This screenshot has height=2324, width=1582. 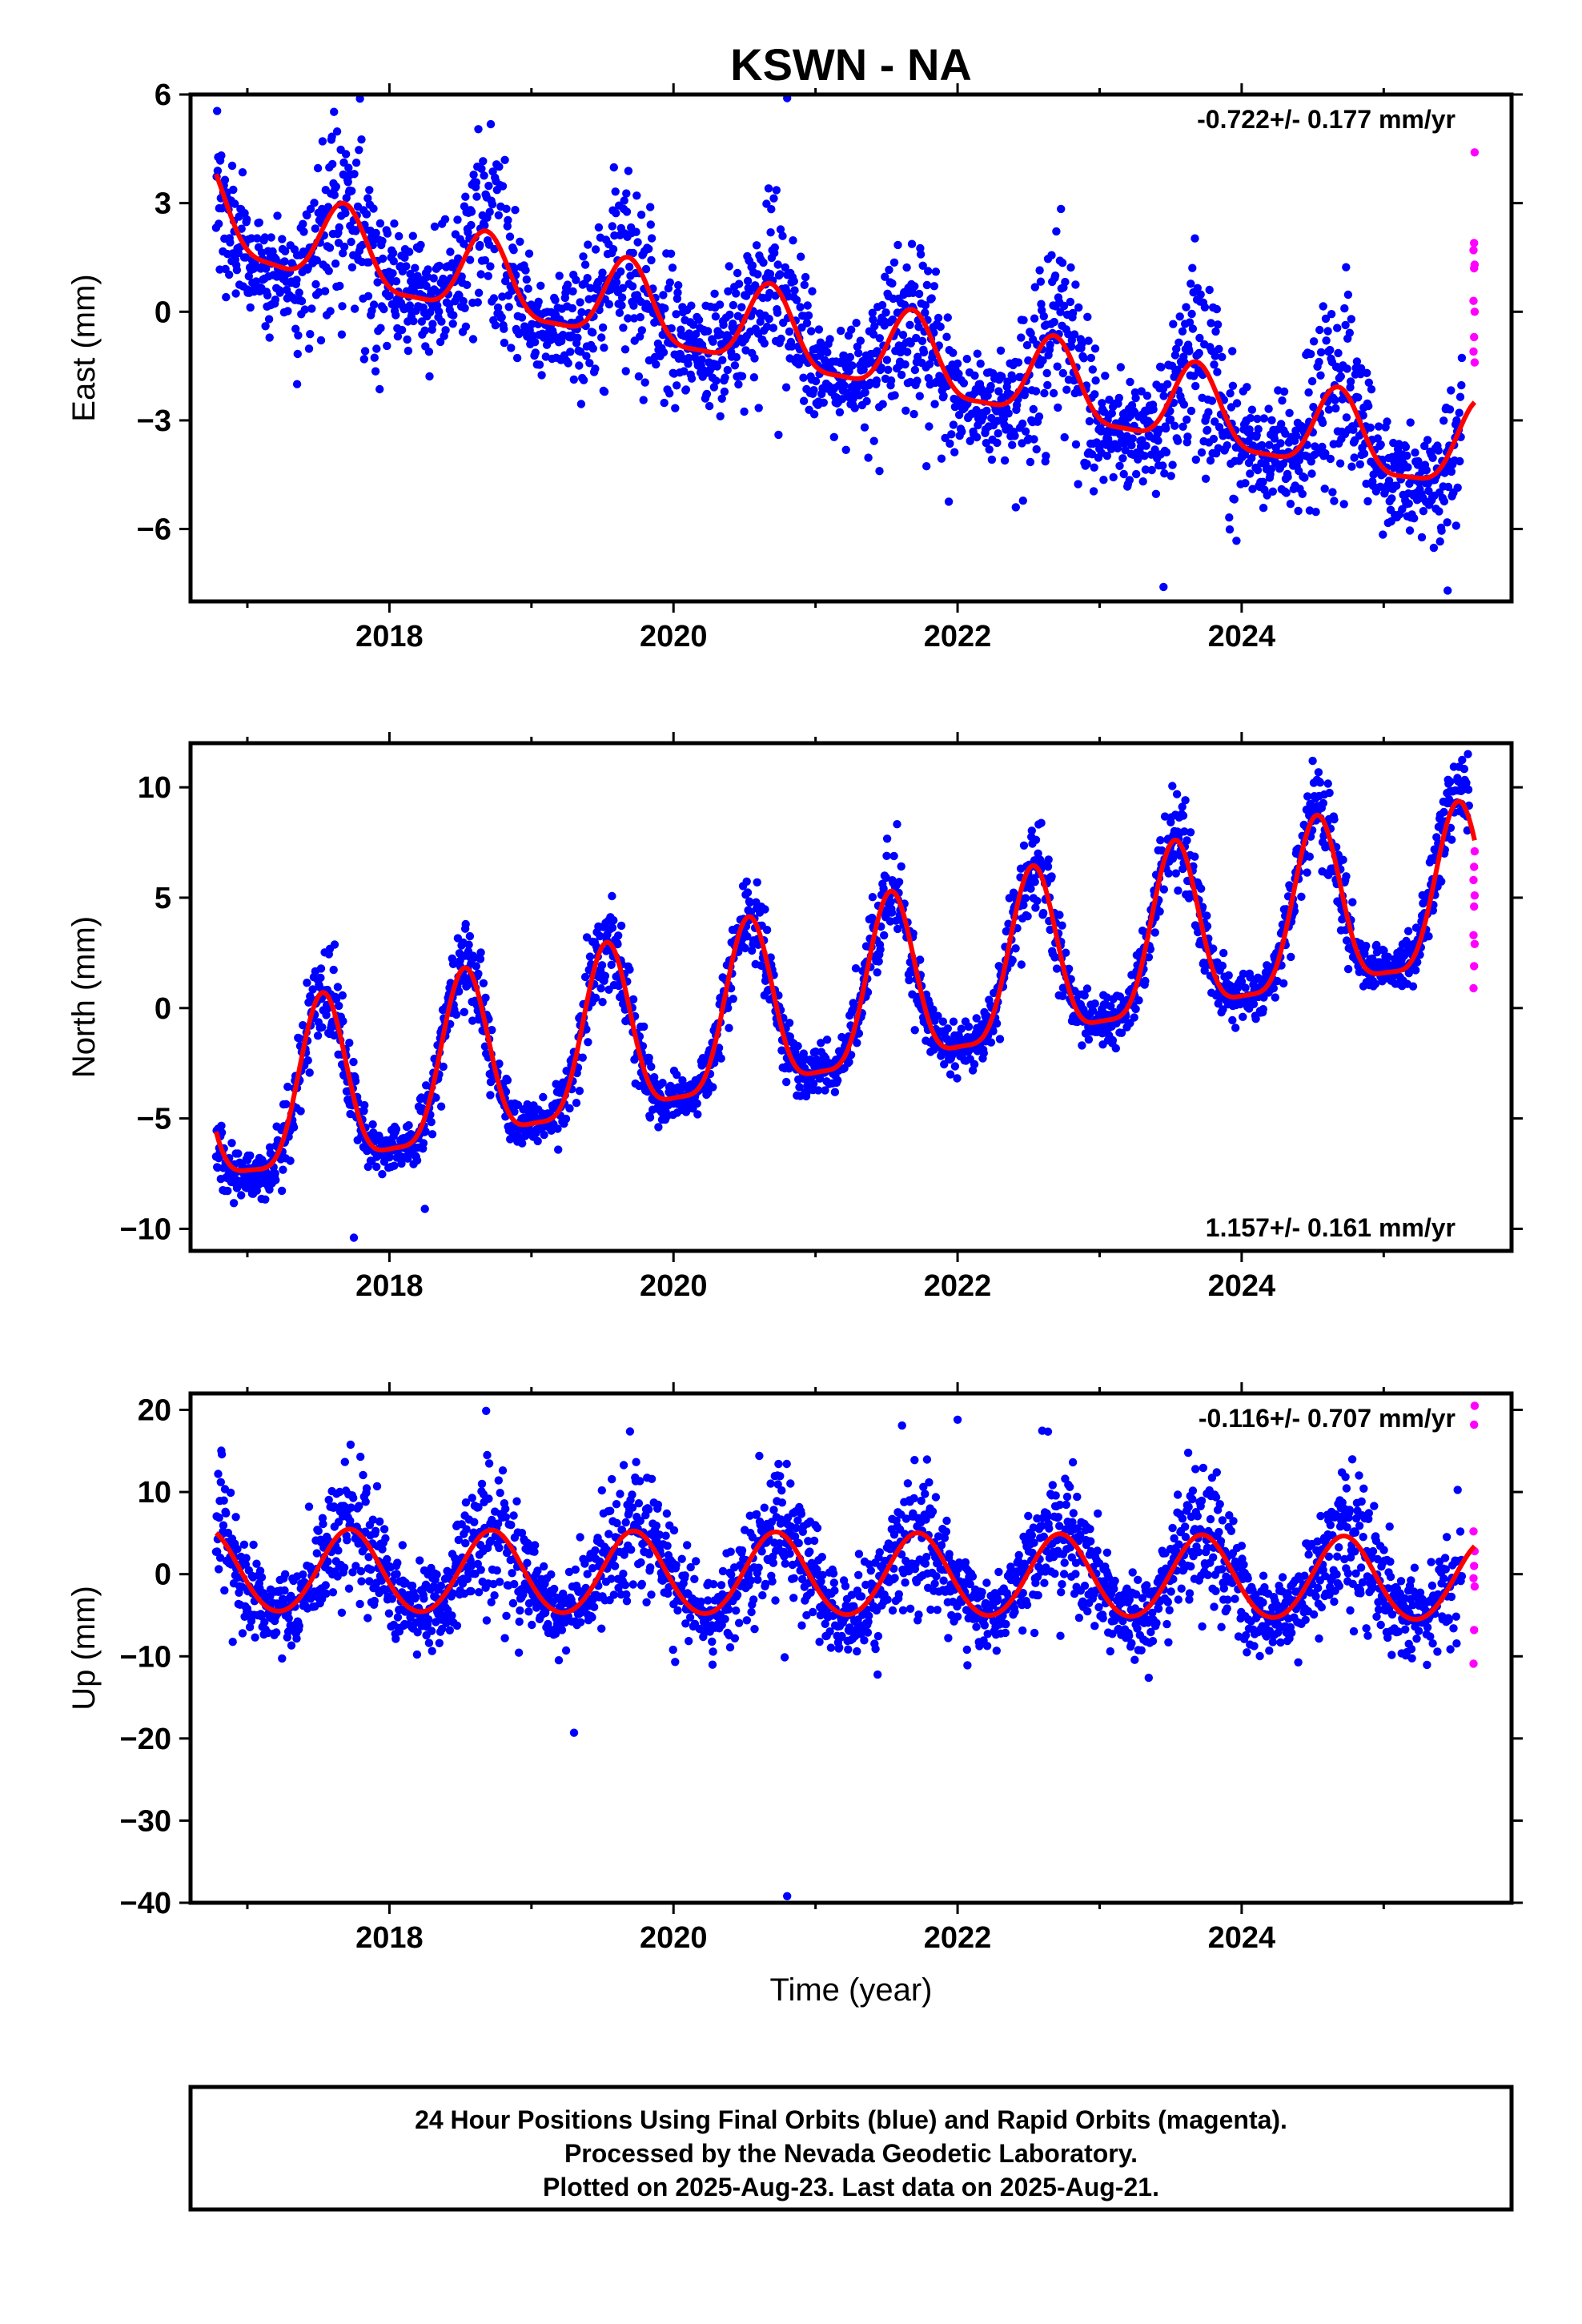 I want to click on y-tick-label: 3, so click(x=163, y=204).